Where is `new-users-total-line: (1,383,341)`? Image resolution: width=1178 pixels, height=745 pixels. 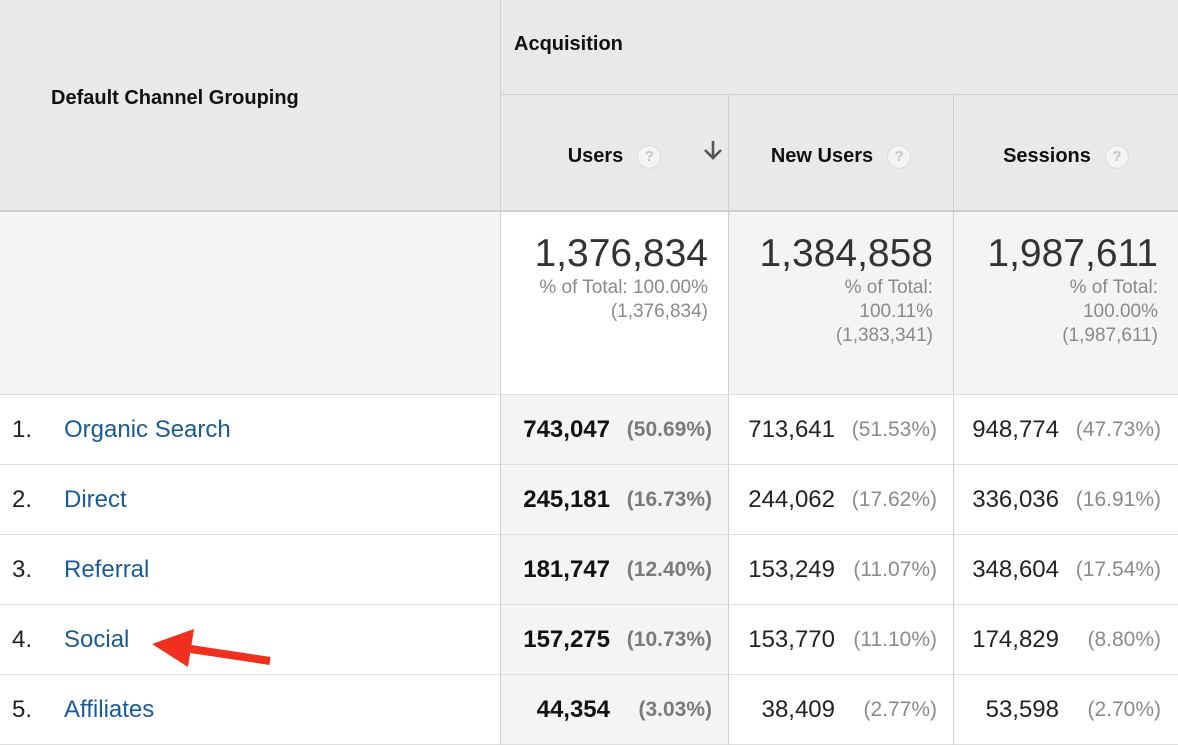 new-users-total-line: (1,383,341) is located at coordinates (884, 335).